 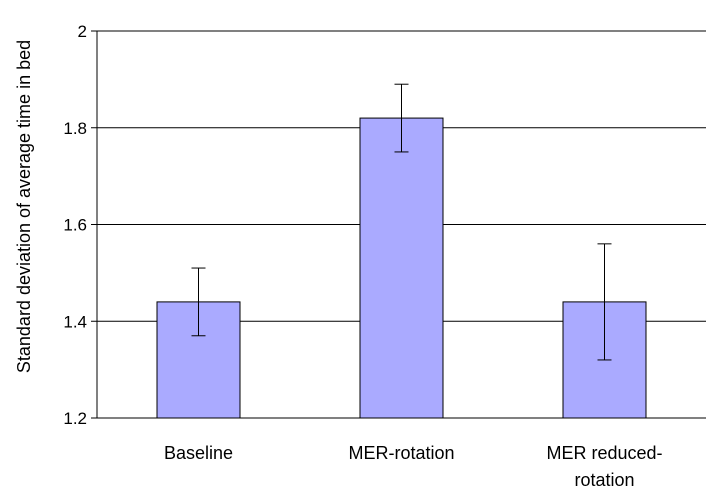 I want to click on x-category-label: MER-rotation, so click(x=401, y=453).